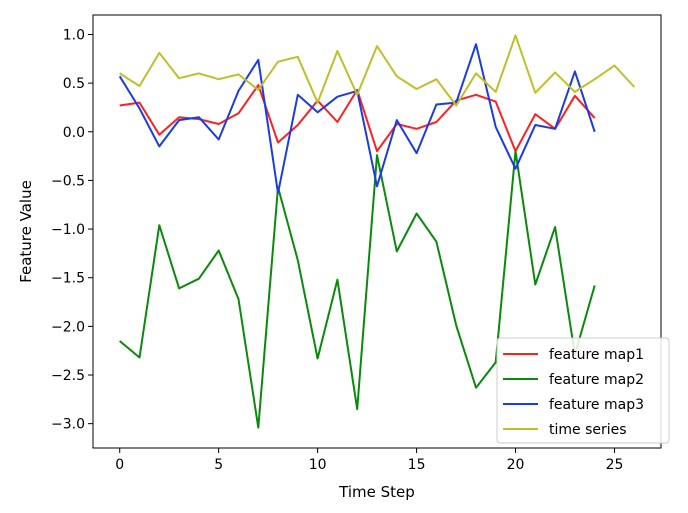 The height and width of the screenshot is (513, 688). What do you see at coordinates (615, 465) in the screenshot?
I see `x-tick-label: 25` at bounding box center [615, 465].